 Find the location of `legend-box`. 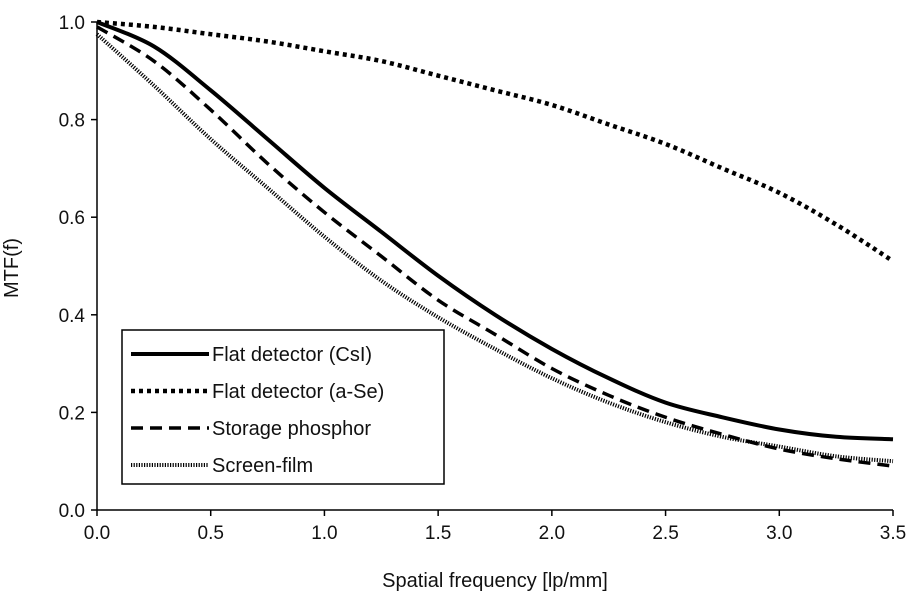

legend-box is located at coordinates (283, 407).